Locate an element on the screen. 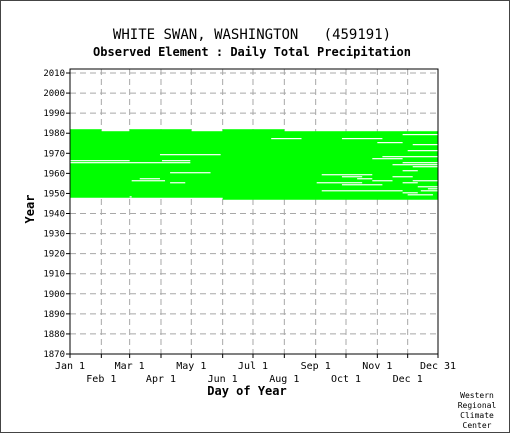 This screenshot has width=510, height=433. x-tick-label-day-244: Sep 1 is located at coordinates (316, 366).